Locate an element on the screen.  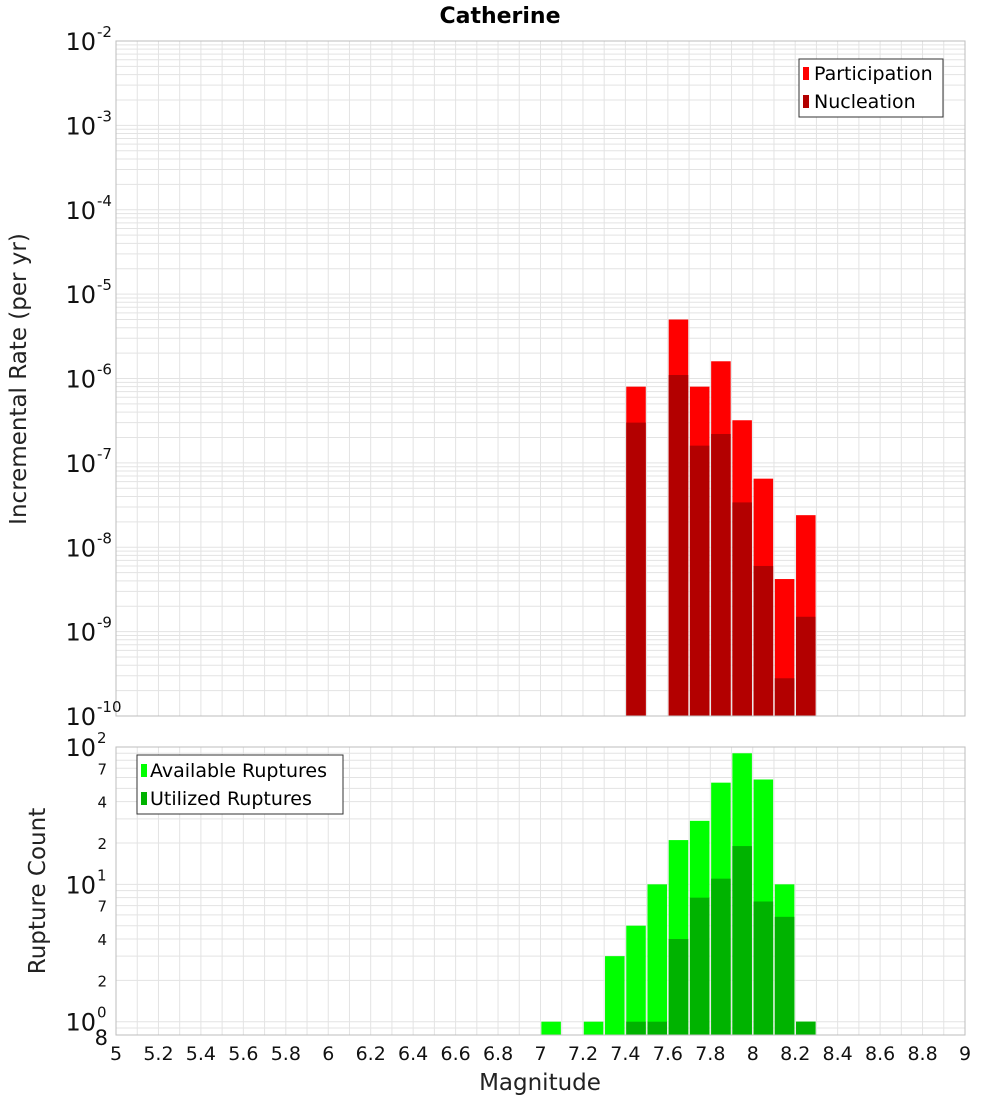
y-minor-tick-label: 8 is located at coordinates (101, 1038).